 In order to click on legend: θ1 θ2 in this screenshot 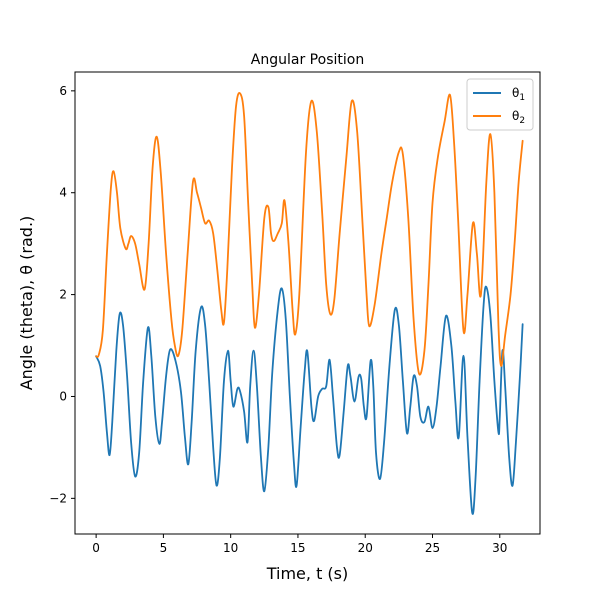, I will do `click(500, 104)`.